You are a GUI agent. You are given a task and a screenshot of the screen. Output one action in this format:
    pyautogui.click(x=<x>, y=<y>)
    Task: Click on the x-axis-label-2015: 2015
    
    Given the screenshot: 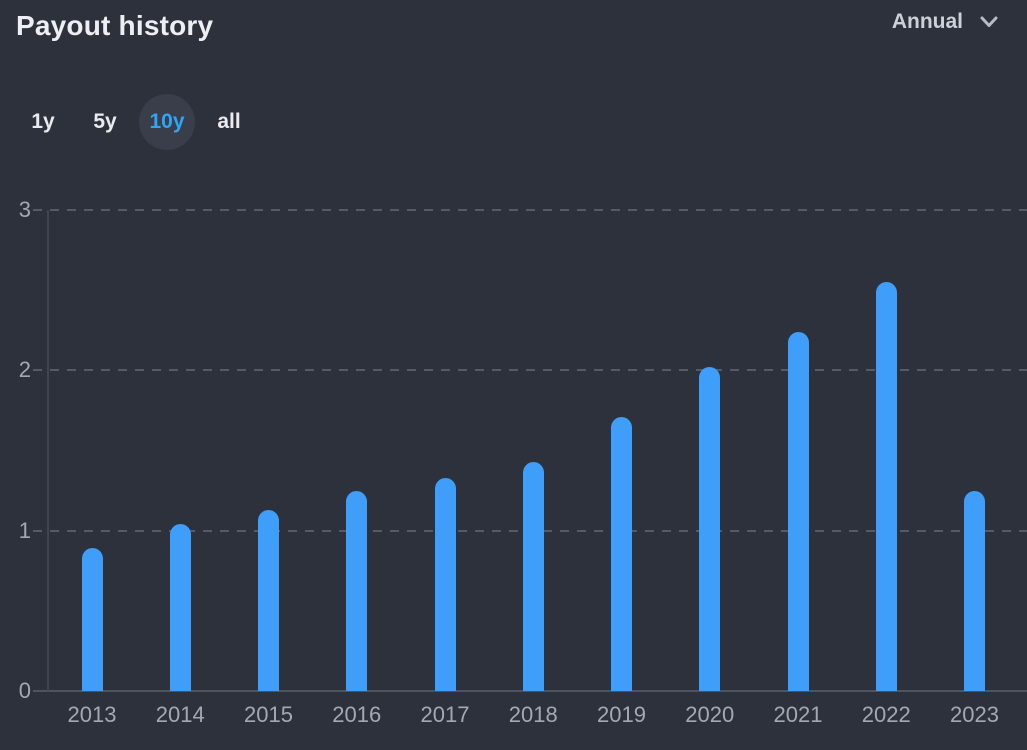 What is the action you would take?
    pyautogui.click(x=268, y=714)
    